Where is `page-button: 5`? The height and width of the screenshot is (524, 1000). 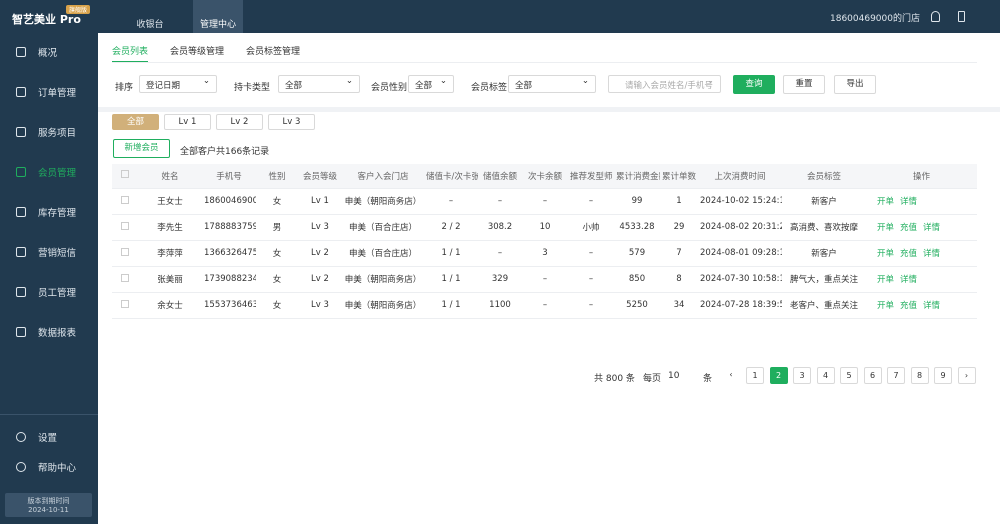
page-button: 5 is located at coordinates (849, 375).